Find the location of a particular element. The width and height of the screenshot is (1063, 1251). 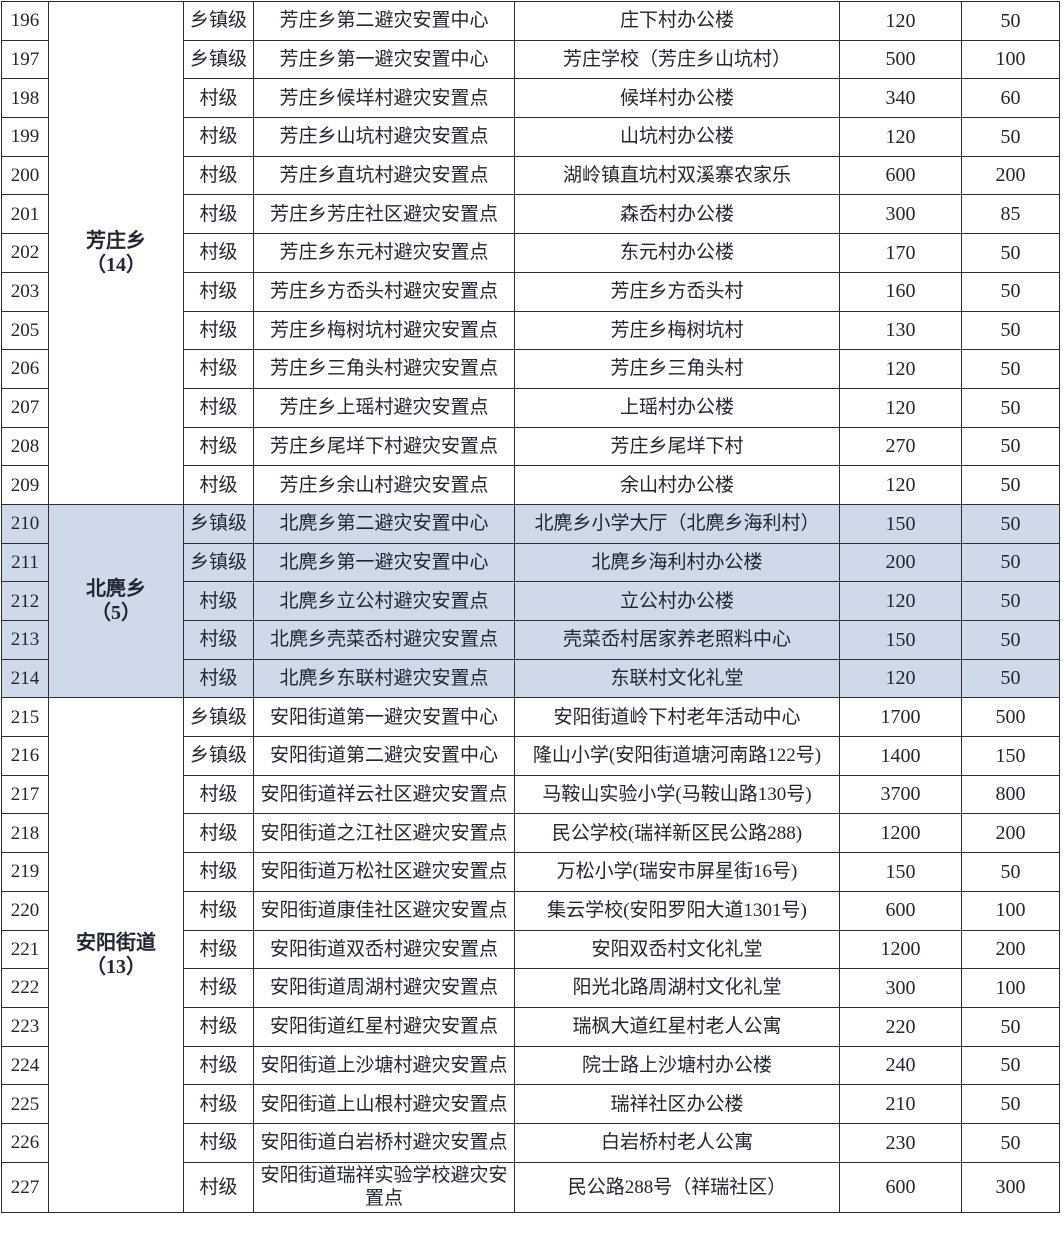

shelter-location-cell: 瑞枫大道红星村老人公寓 is located at coordinates (677, 1026).